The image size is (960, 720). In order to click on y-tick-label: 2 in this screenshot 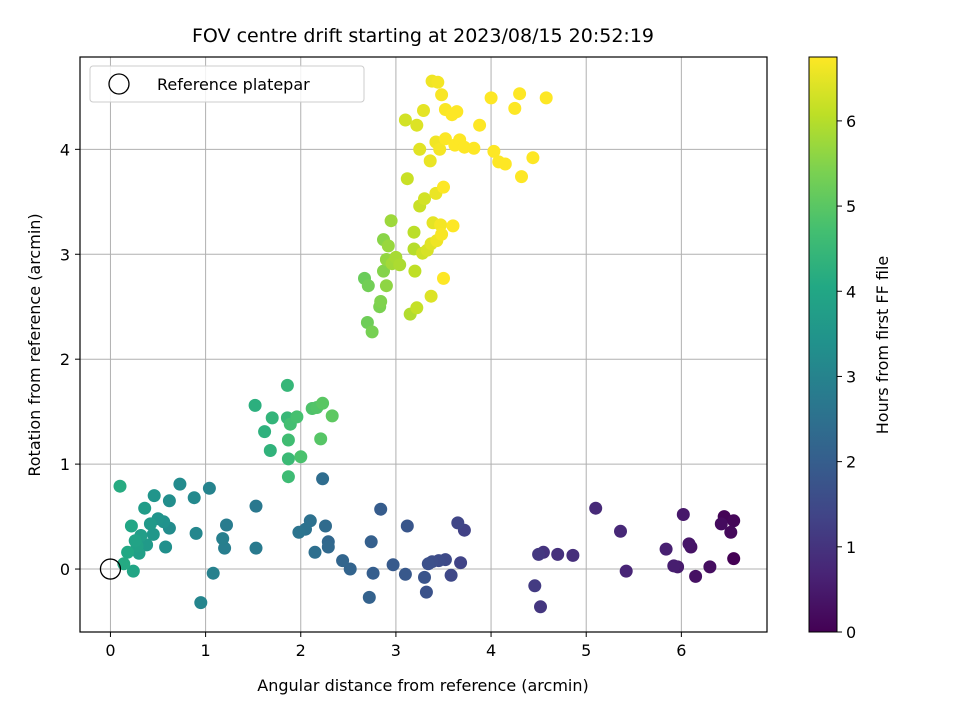, I will do `click(65, 359)`.